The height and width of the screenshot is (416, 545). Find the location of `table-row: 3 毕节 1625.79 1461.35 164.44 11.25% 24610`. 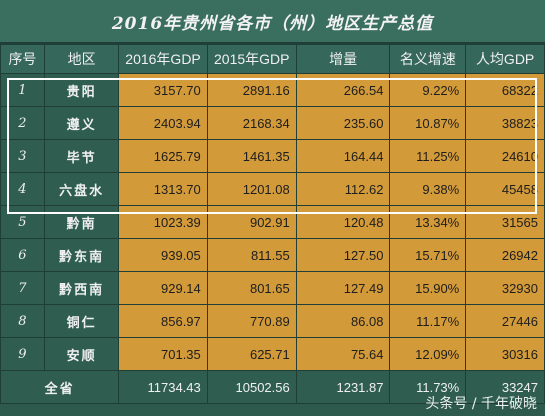

table-row: 3 毕节 1625.79 1461.35 164.44 11.25% 24610 is located at coordinates (272, 156).